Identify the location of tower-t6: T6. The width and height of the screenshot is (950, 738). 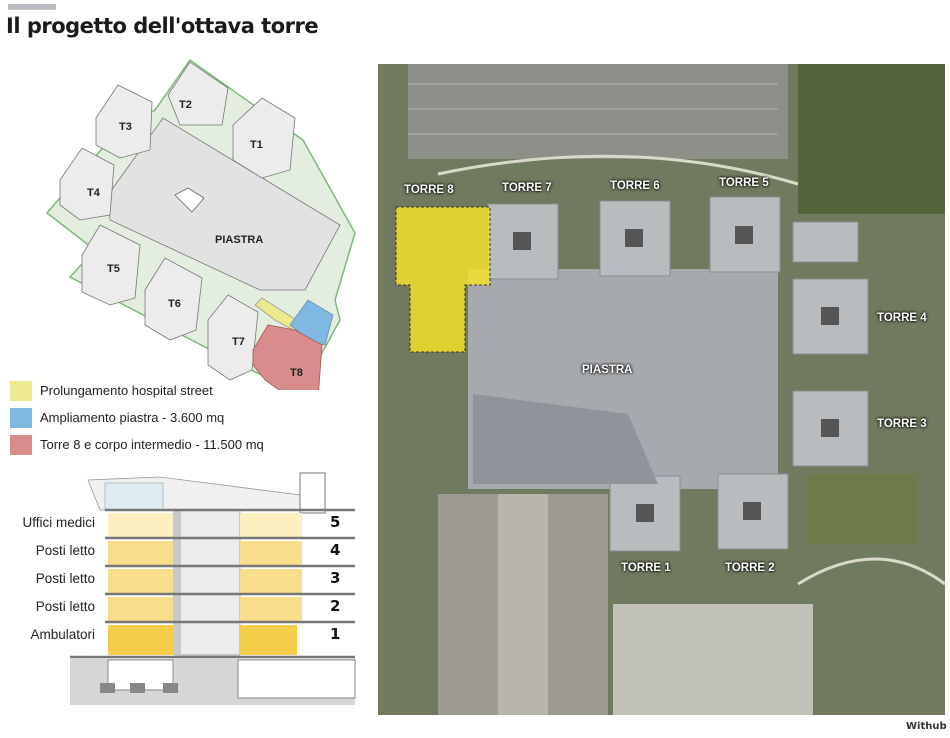
(173, 299).